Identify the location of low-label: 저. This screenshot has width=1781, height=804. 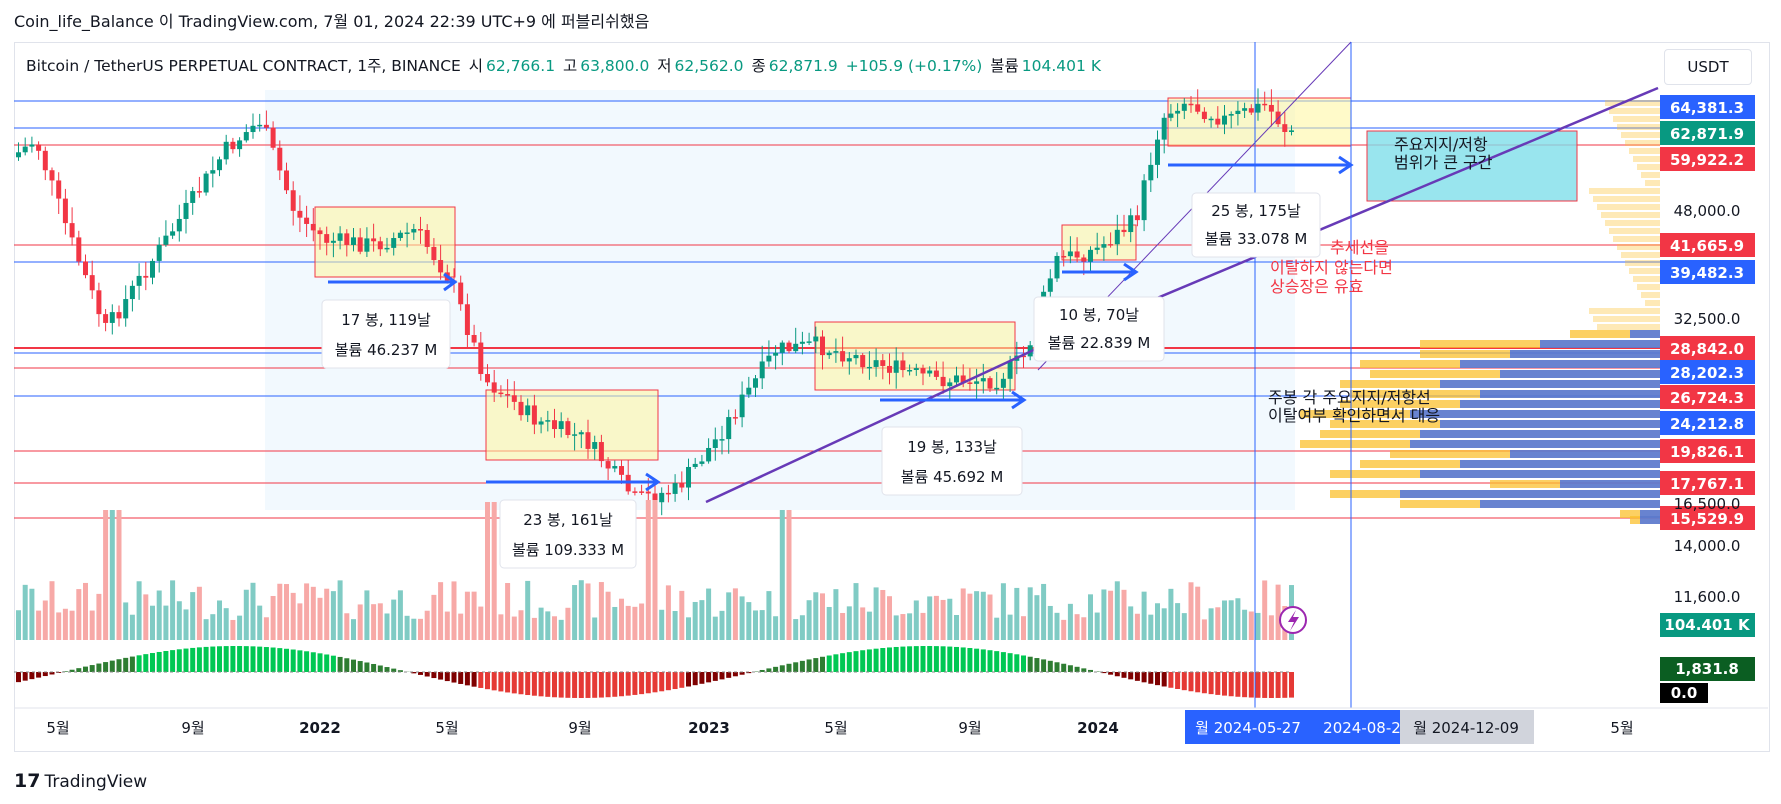
(664, 66).